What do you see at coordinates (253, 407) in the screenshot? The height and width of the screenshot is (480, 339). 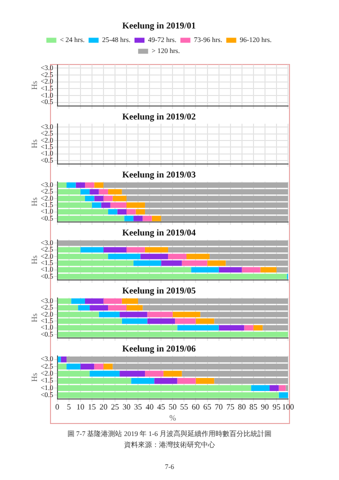 I see `x-tick-label: 85` at bounding box center [253, 407].